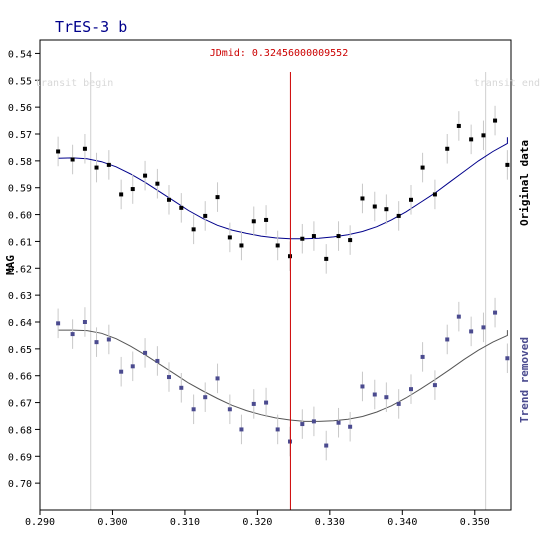 The width and height of the screenshot is (550, 550). I want to click on y-tick-label-6: 0.60, so click(20, 216).